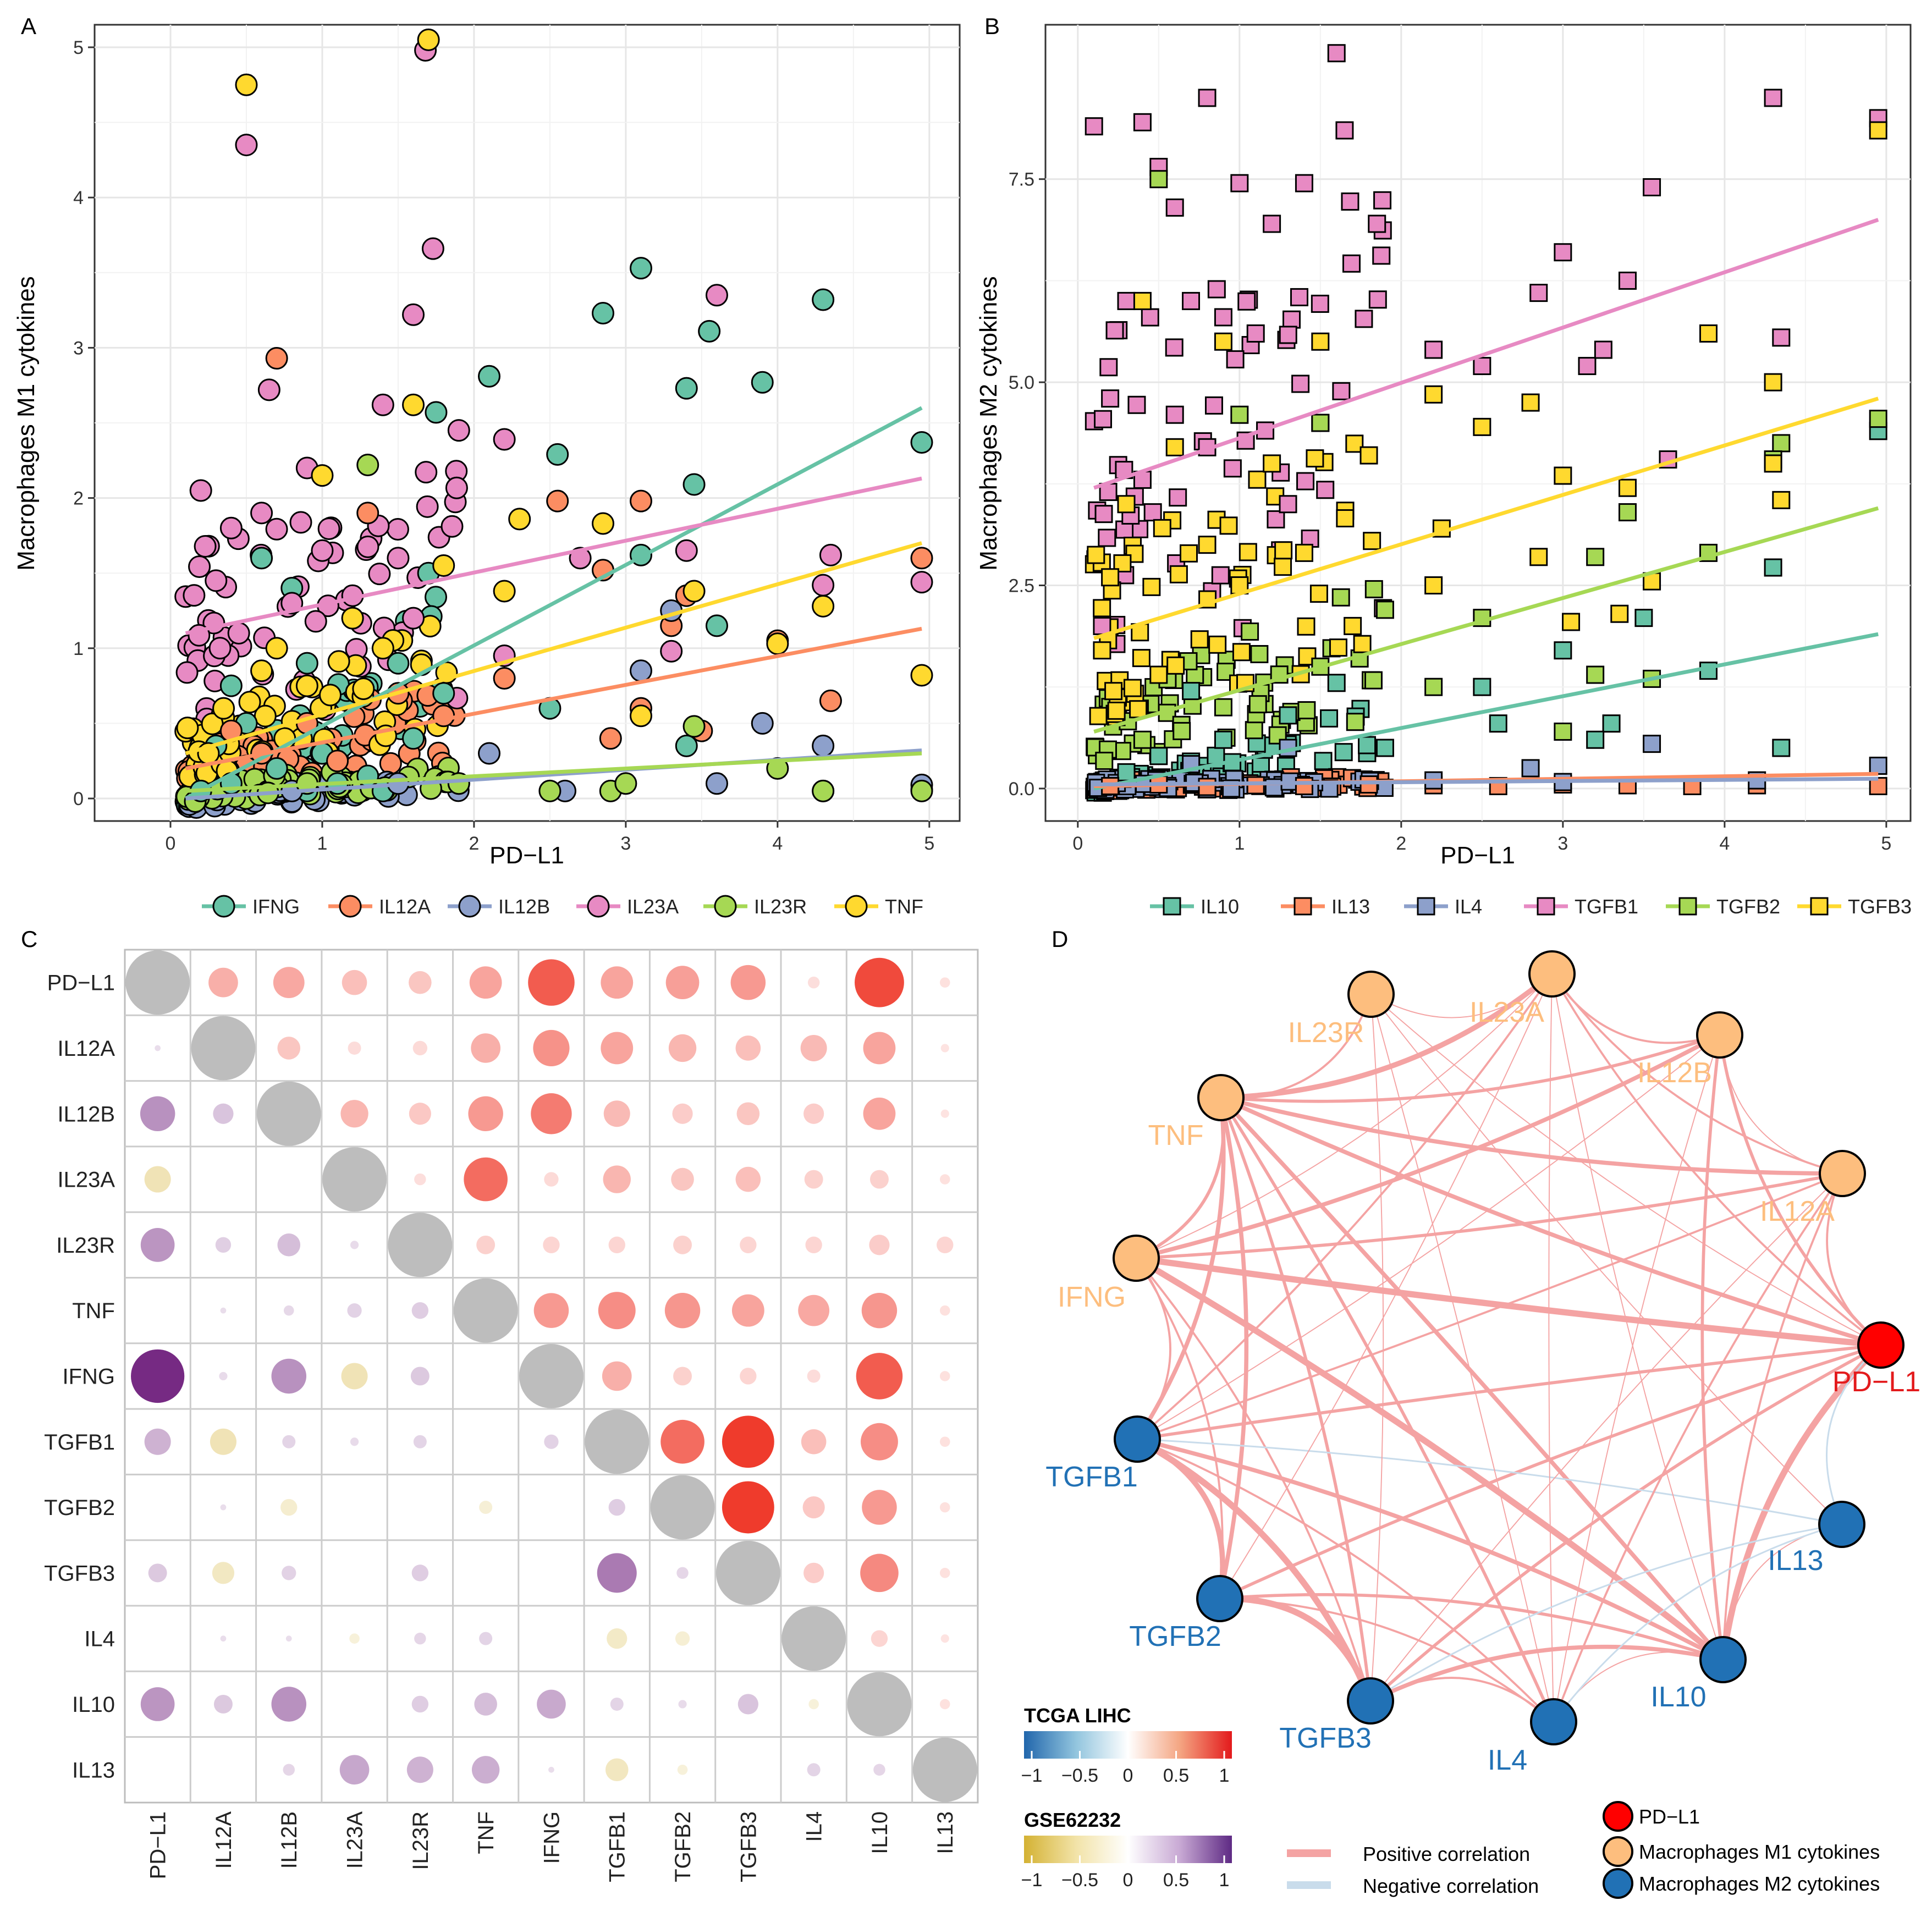  Describe the element at coordinates (158, 1845) in the screenshot. I see `matrix-col-label: PD−L1` at that location.